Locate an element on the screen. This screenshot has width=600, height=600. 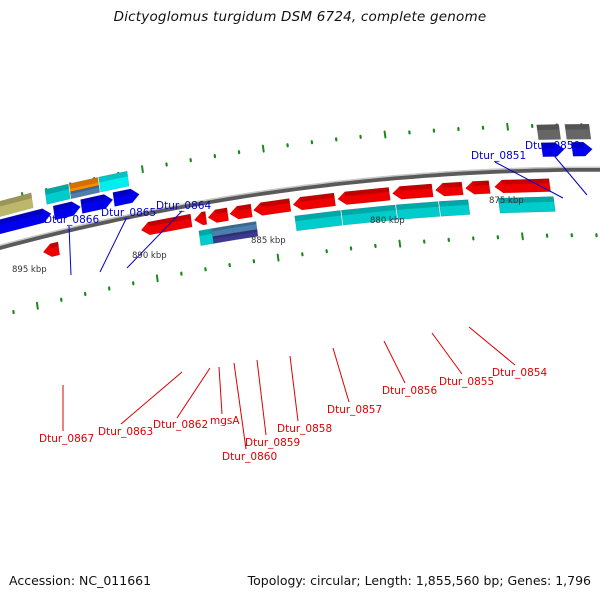
cog-olive is located at coordinates (17, 204).